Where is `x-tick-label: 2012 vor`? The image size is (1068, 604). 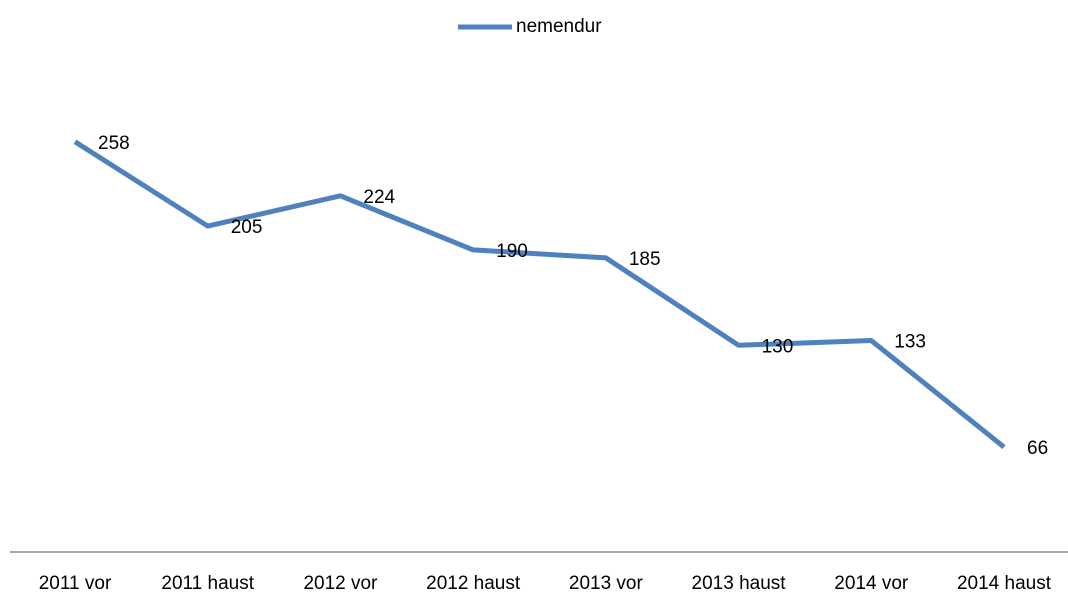 x-tick-label: 2012 vor is located at coordinates (340, 583).